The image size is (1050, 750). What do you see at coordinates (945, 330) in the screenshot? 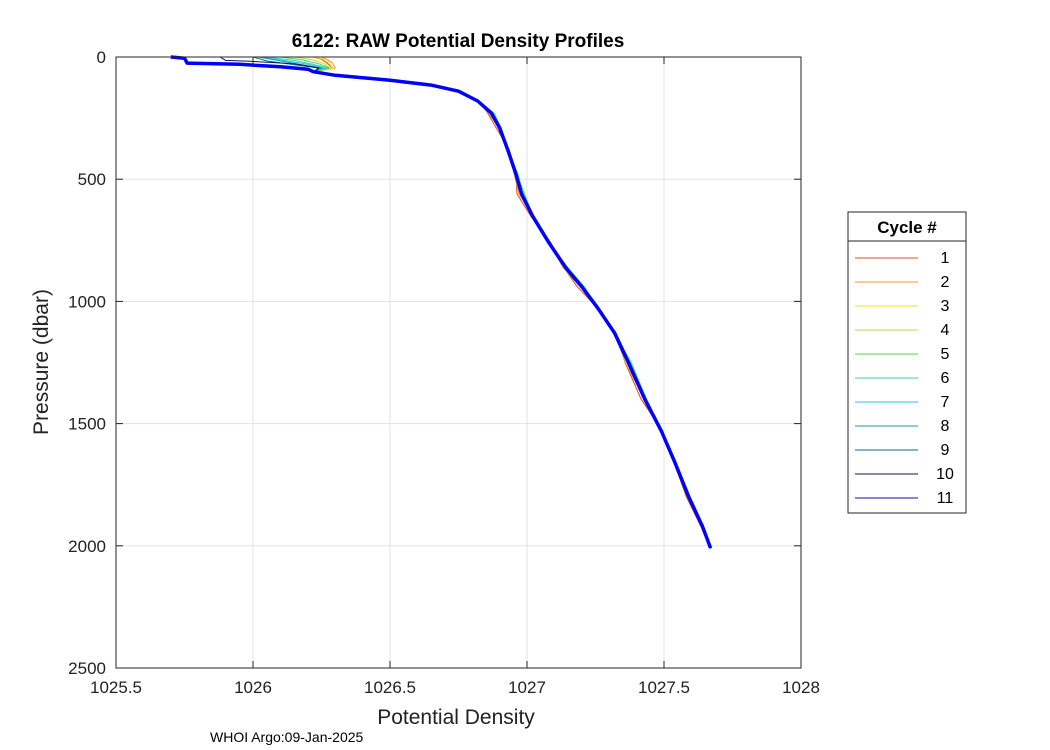
I see `legend-label-cycle-4: 4` at bounding box center [945, 330].